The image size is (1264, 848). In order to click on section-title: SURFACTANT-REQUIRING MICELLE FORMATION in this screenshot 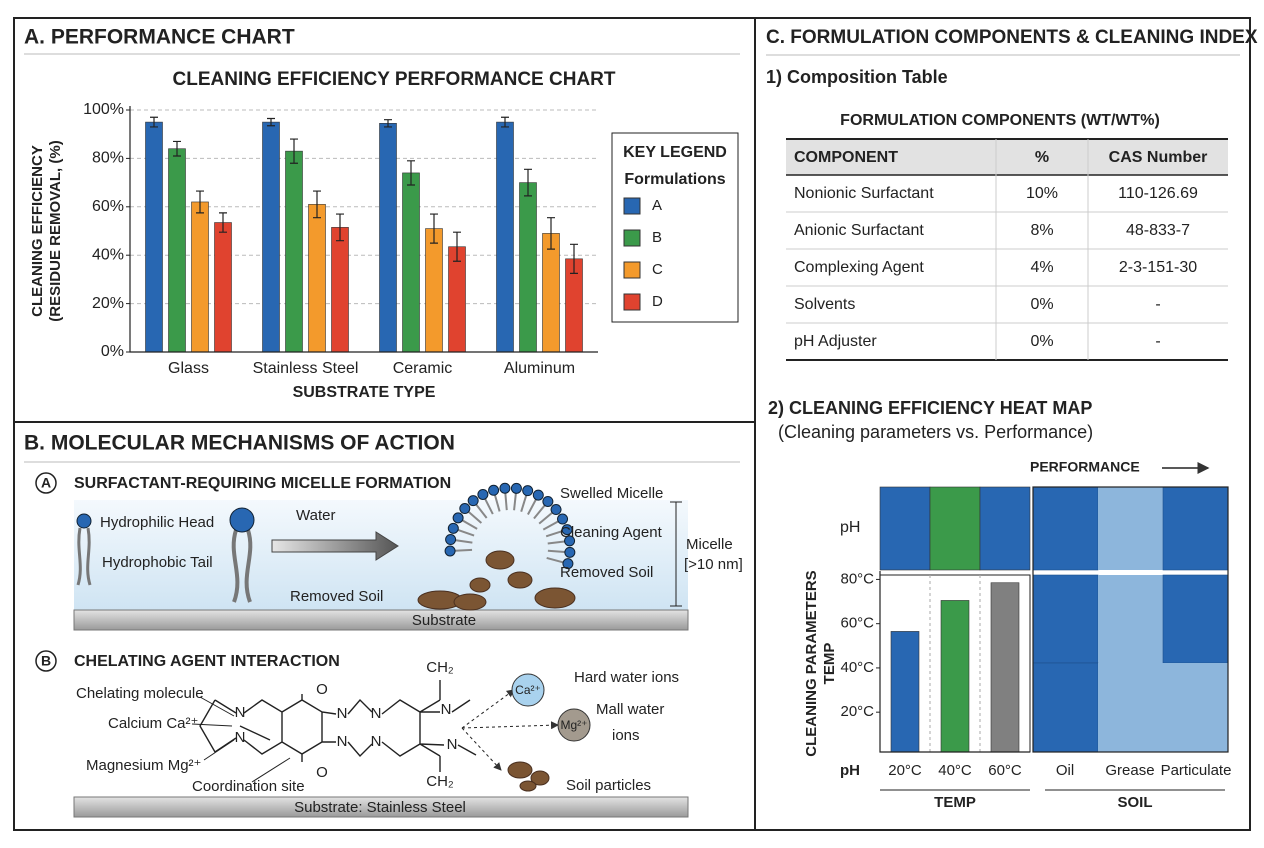, I will do `click(262, 483)`.